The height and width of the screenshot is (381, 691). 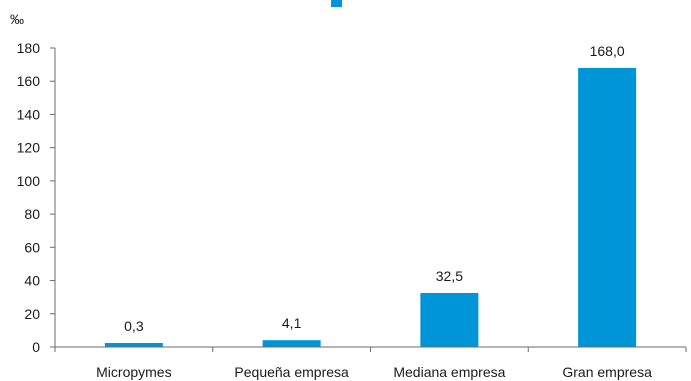 I want to click on y-tick-label: 60, so click(x=32, y=247).